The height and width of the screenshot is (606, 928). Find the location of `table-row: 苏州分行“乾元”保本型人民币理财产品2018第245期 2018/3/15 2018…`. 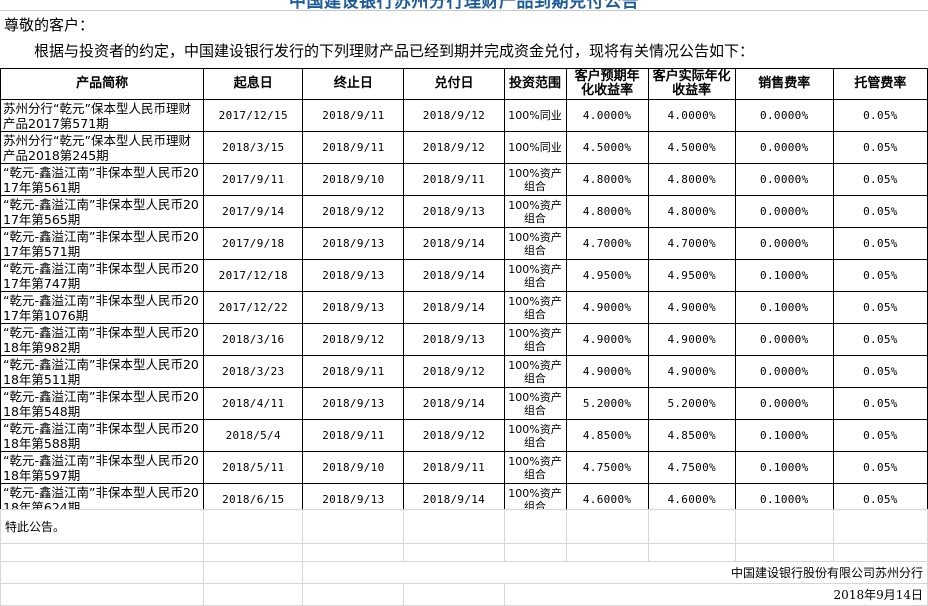

table-row: 苏州分行“乾元”保本型人民币理财产品2018第245期 2018/3/15 2018… is located at coordinates (464, 147).